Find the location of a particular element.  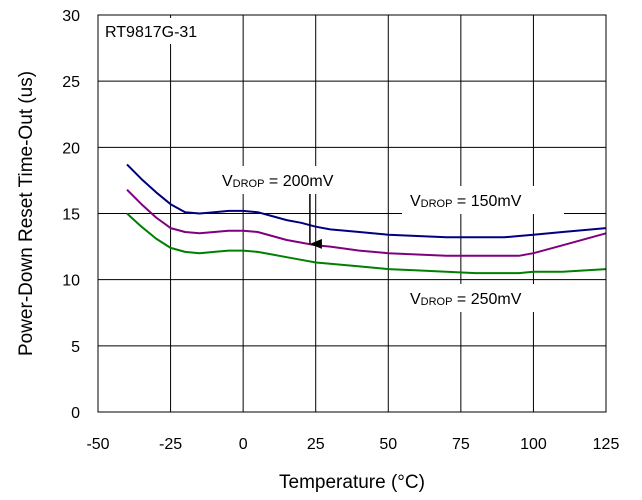

y-axis-label: Power-Down Reset Time-Out (us) is located at coordinates (26, 213).